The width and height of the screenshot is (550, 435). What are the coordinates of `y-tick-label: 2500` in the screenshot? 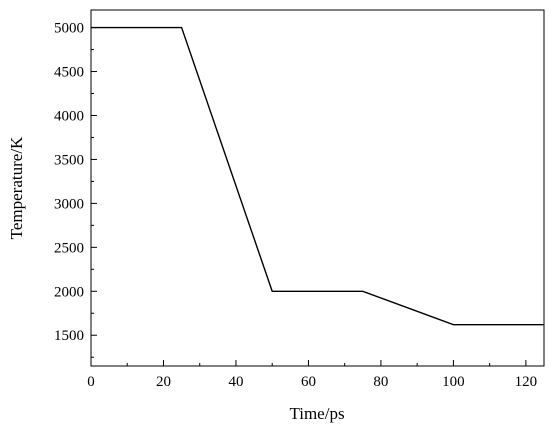 It's located at (69, 248).